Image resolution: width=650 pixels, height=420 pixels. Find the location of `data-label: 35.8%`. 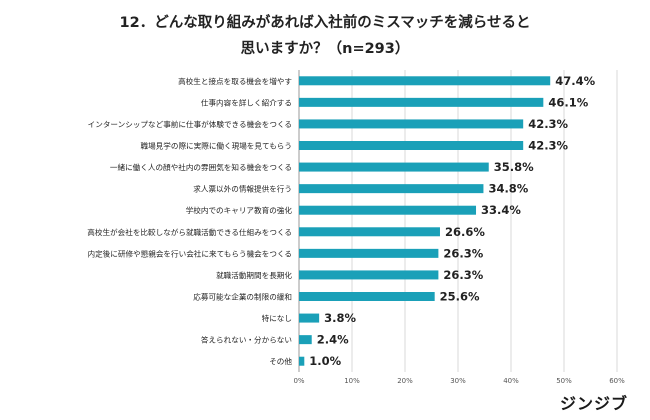

data-label: 35.8% is located at coordinates (514, 167).